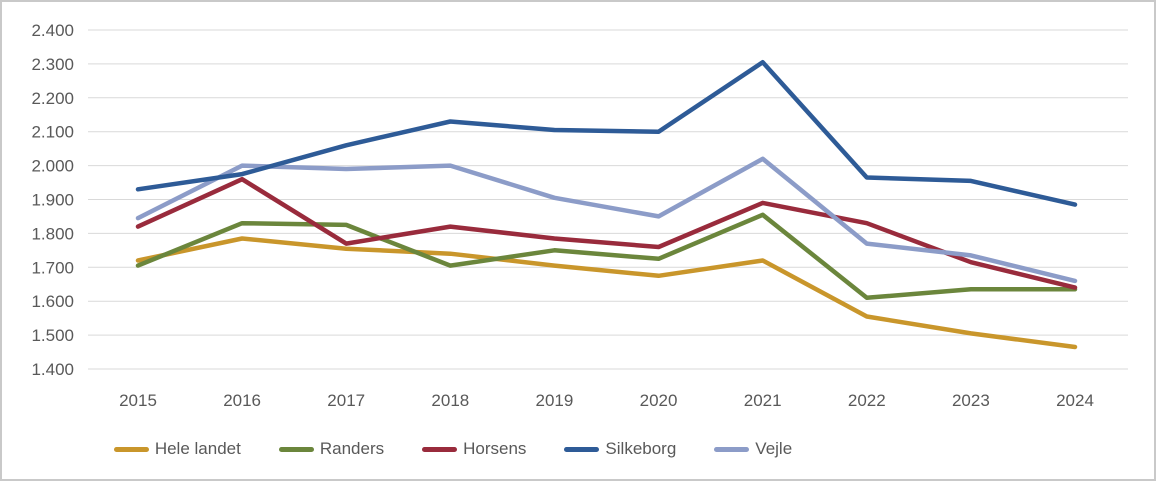 The width and height of the screenshot is (1156, 481). I want to click on legend-label: Hele landet, so click(197, 448).